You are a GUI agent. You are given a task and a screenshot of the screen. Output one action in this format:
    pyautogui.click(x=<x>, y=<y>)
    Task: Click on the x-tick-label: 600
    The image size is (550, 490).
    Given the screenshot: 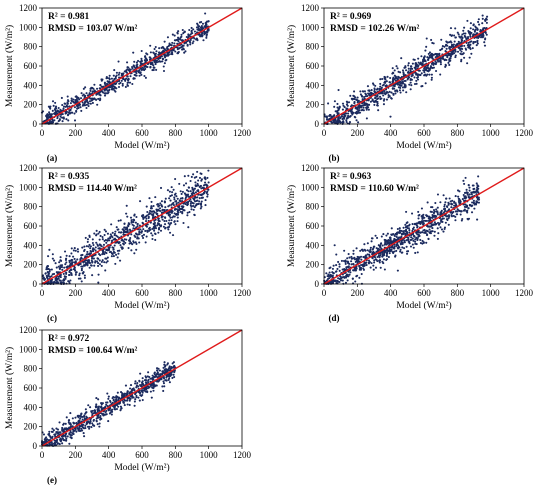 What is the action you would take?
    pyautogui.click(x=142, y=455)
    